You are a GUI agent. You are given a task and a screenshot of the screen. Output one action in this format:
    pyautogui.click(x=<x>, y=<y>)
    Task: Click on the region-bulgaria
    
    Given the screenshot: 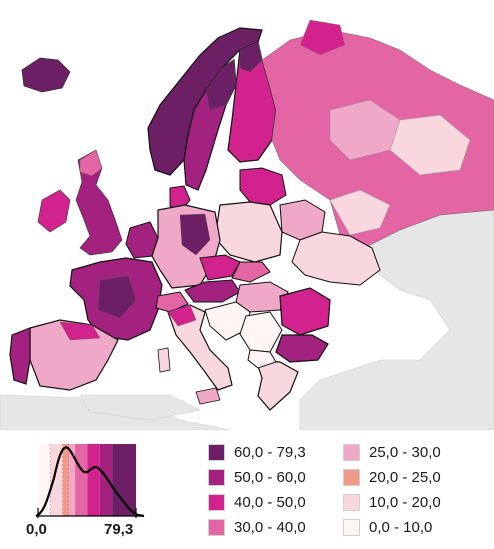 What is the action you would take?
    pyautogui.click(x=302, y=348)
    